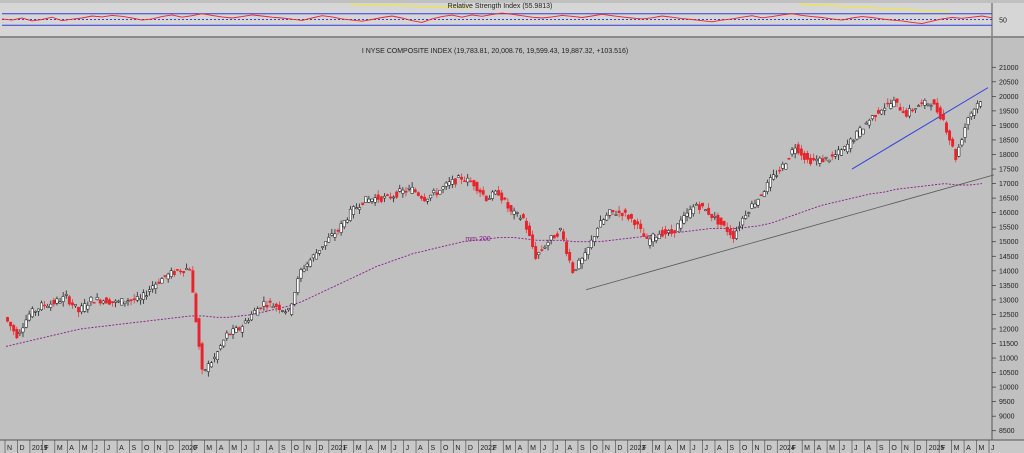  I want to click on price-tick-label: 10500, so click(1009, 373).